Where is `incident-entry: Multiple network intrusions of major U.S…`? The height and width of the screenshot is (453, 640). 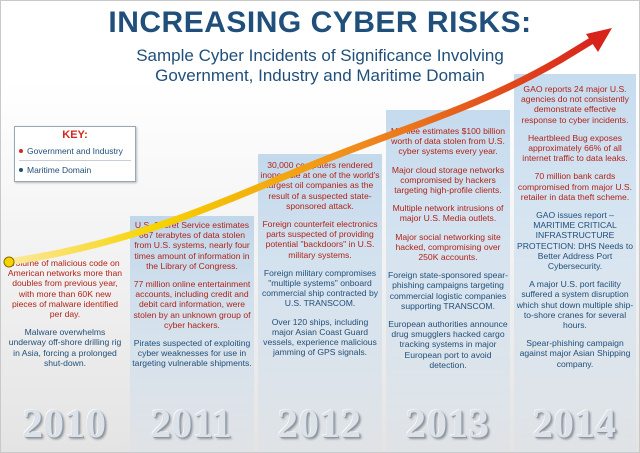
incident-entry: Multiple network intrusions of major U.S… is located at coordinates (448, 213).